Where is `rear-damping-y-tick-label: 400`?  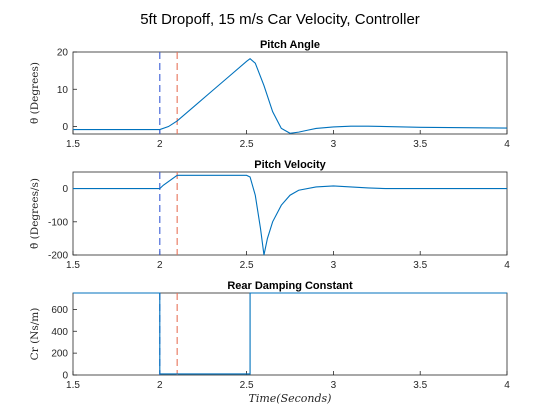 rear-damping-y-tick-label: 400 is located at coordinates (59, 332).